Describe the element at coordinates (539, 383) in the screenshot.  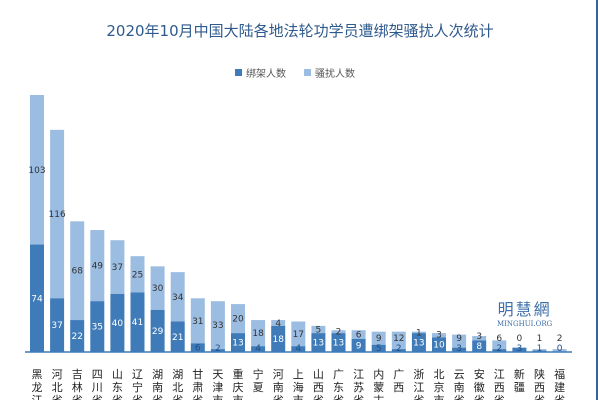
I see `x-tick-label: 陕西省` at that location.